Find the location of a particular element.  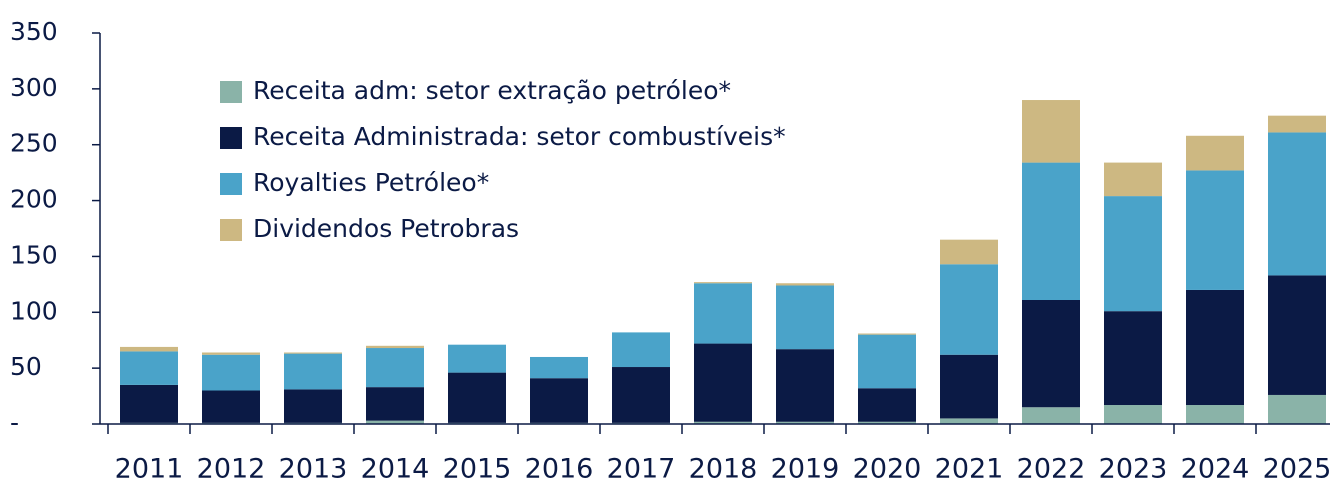

x-tick-label: 2025 is located at coordinates (1296, 469).